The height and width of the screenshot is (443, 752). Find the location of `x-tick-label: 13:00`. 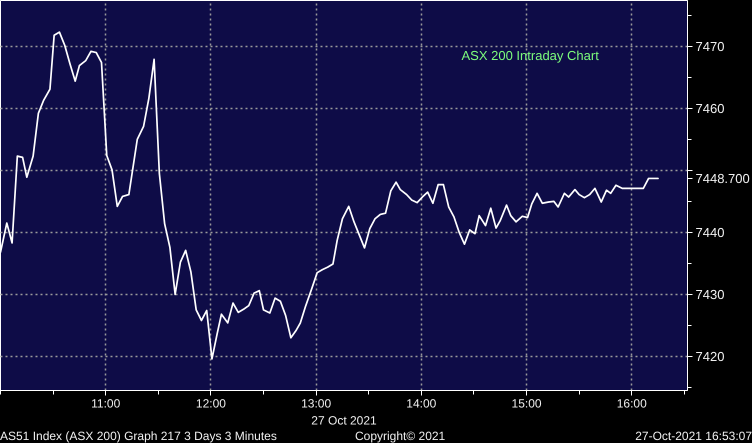

x-tick-label: 13:00 is located at coordinates (316, 403).